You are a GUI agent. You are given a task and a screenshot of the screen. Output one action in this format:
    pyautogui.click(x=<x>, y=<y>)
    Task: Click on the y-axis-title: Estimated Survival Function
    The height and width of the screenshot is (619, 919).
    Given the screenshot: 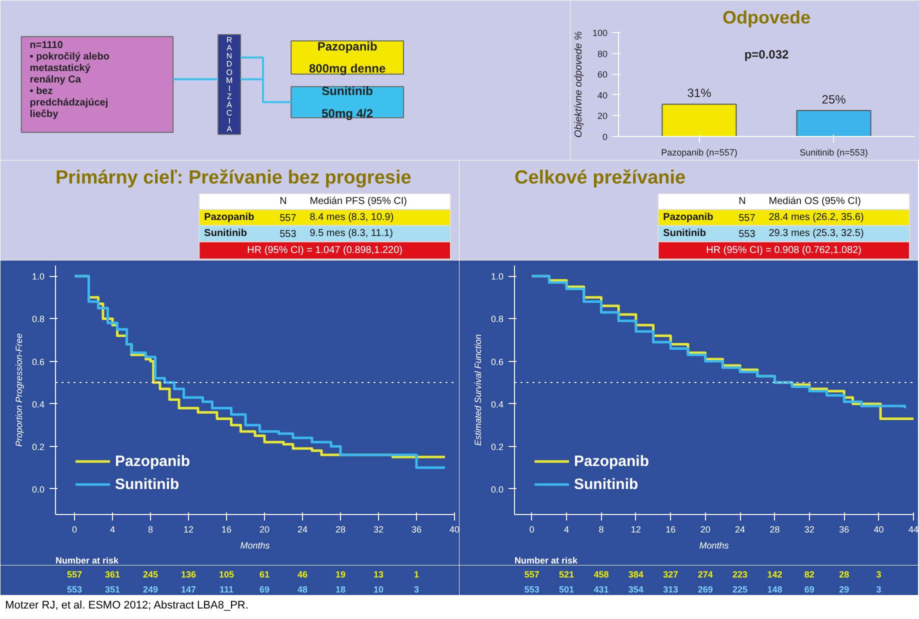 What is the action you would take?
    pyautogui.click(x=477, y=390)
    